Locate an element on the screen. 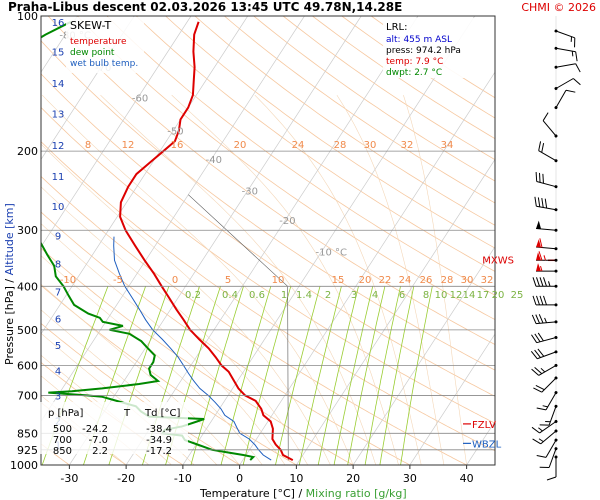 The image size is (600, 500). theta-label: 24 is located at coordinates (298, 145).